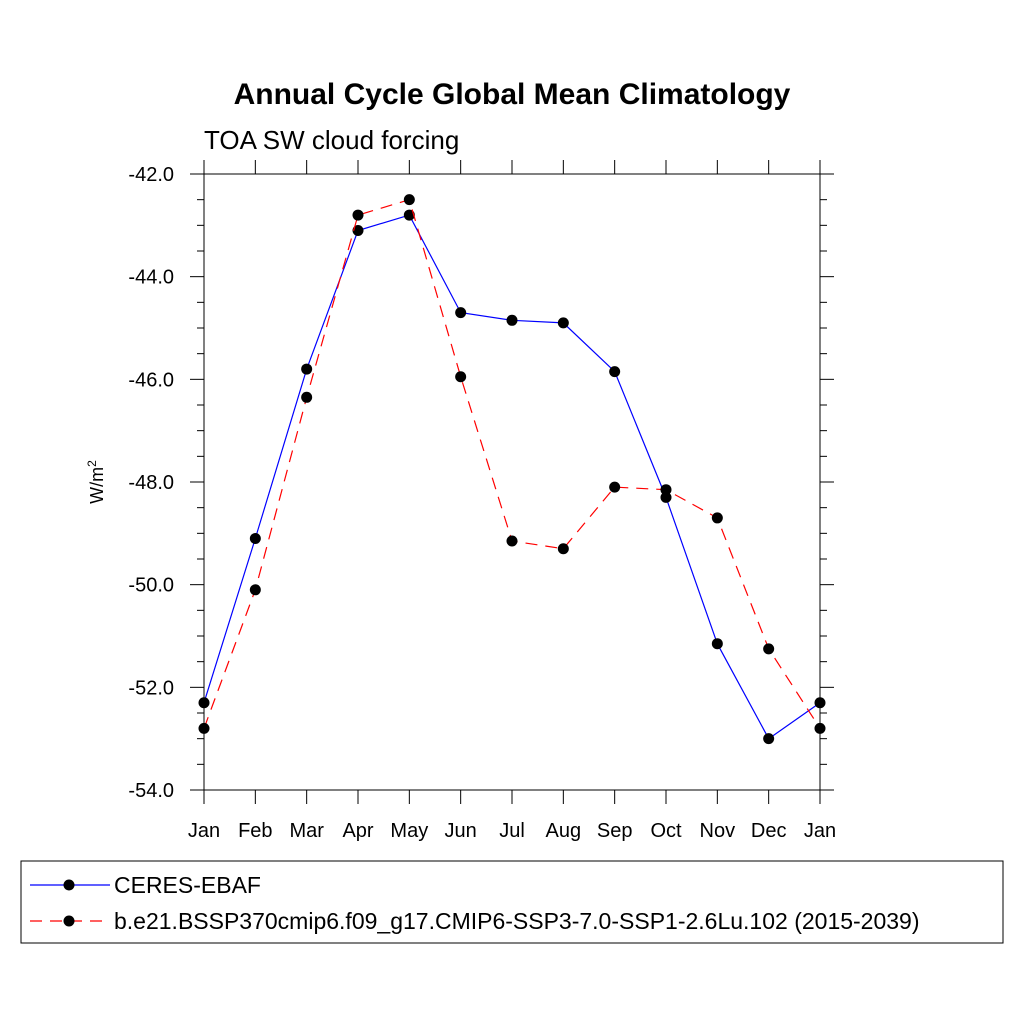  I want to click on chart-title: Annual Cycle Global Mean Climatology, so click(512, 94).